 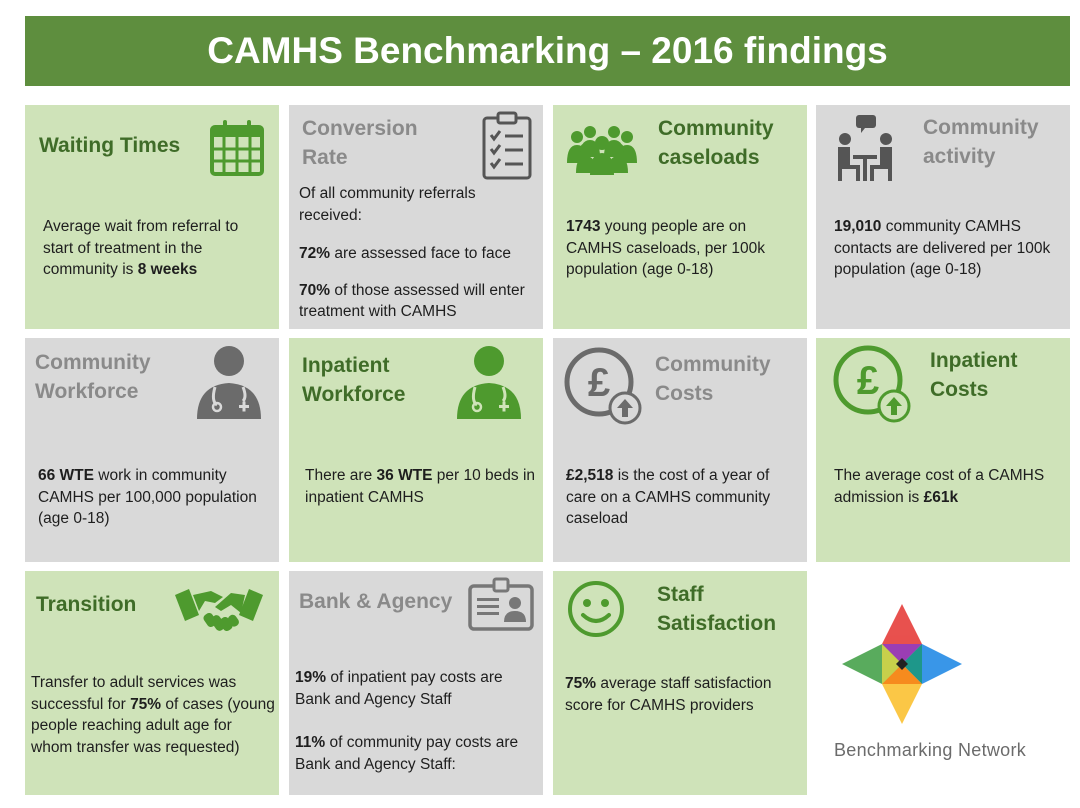 What do you see at coordinates (360, 143) in the screenshot?
I see `card-title: Conversion Rate` at bounding box center [360, 143].